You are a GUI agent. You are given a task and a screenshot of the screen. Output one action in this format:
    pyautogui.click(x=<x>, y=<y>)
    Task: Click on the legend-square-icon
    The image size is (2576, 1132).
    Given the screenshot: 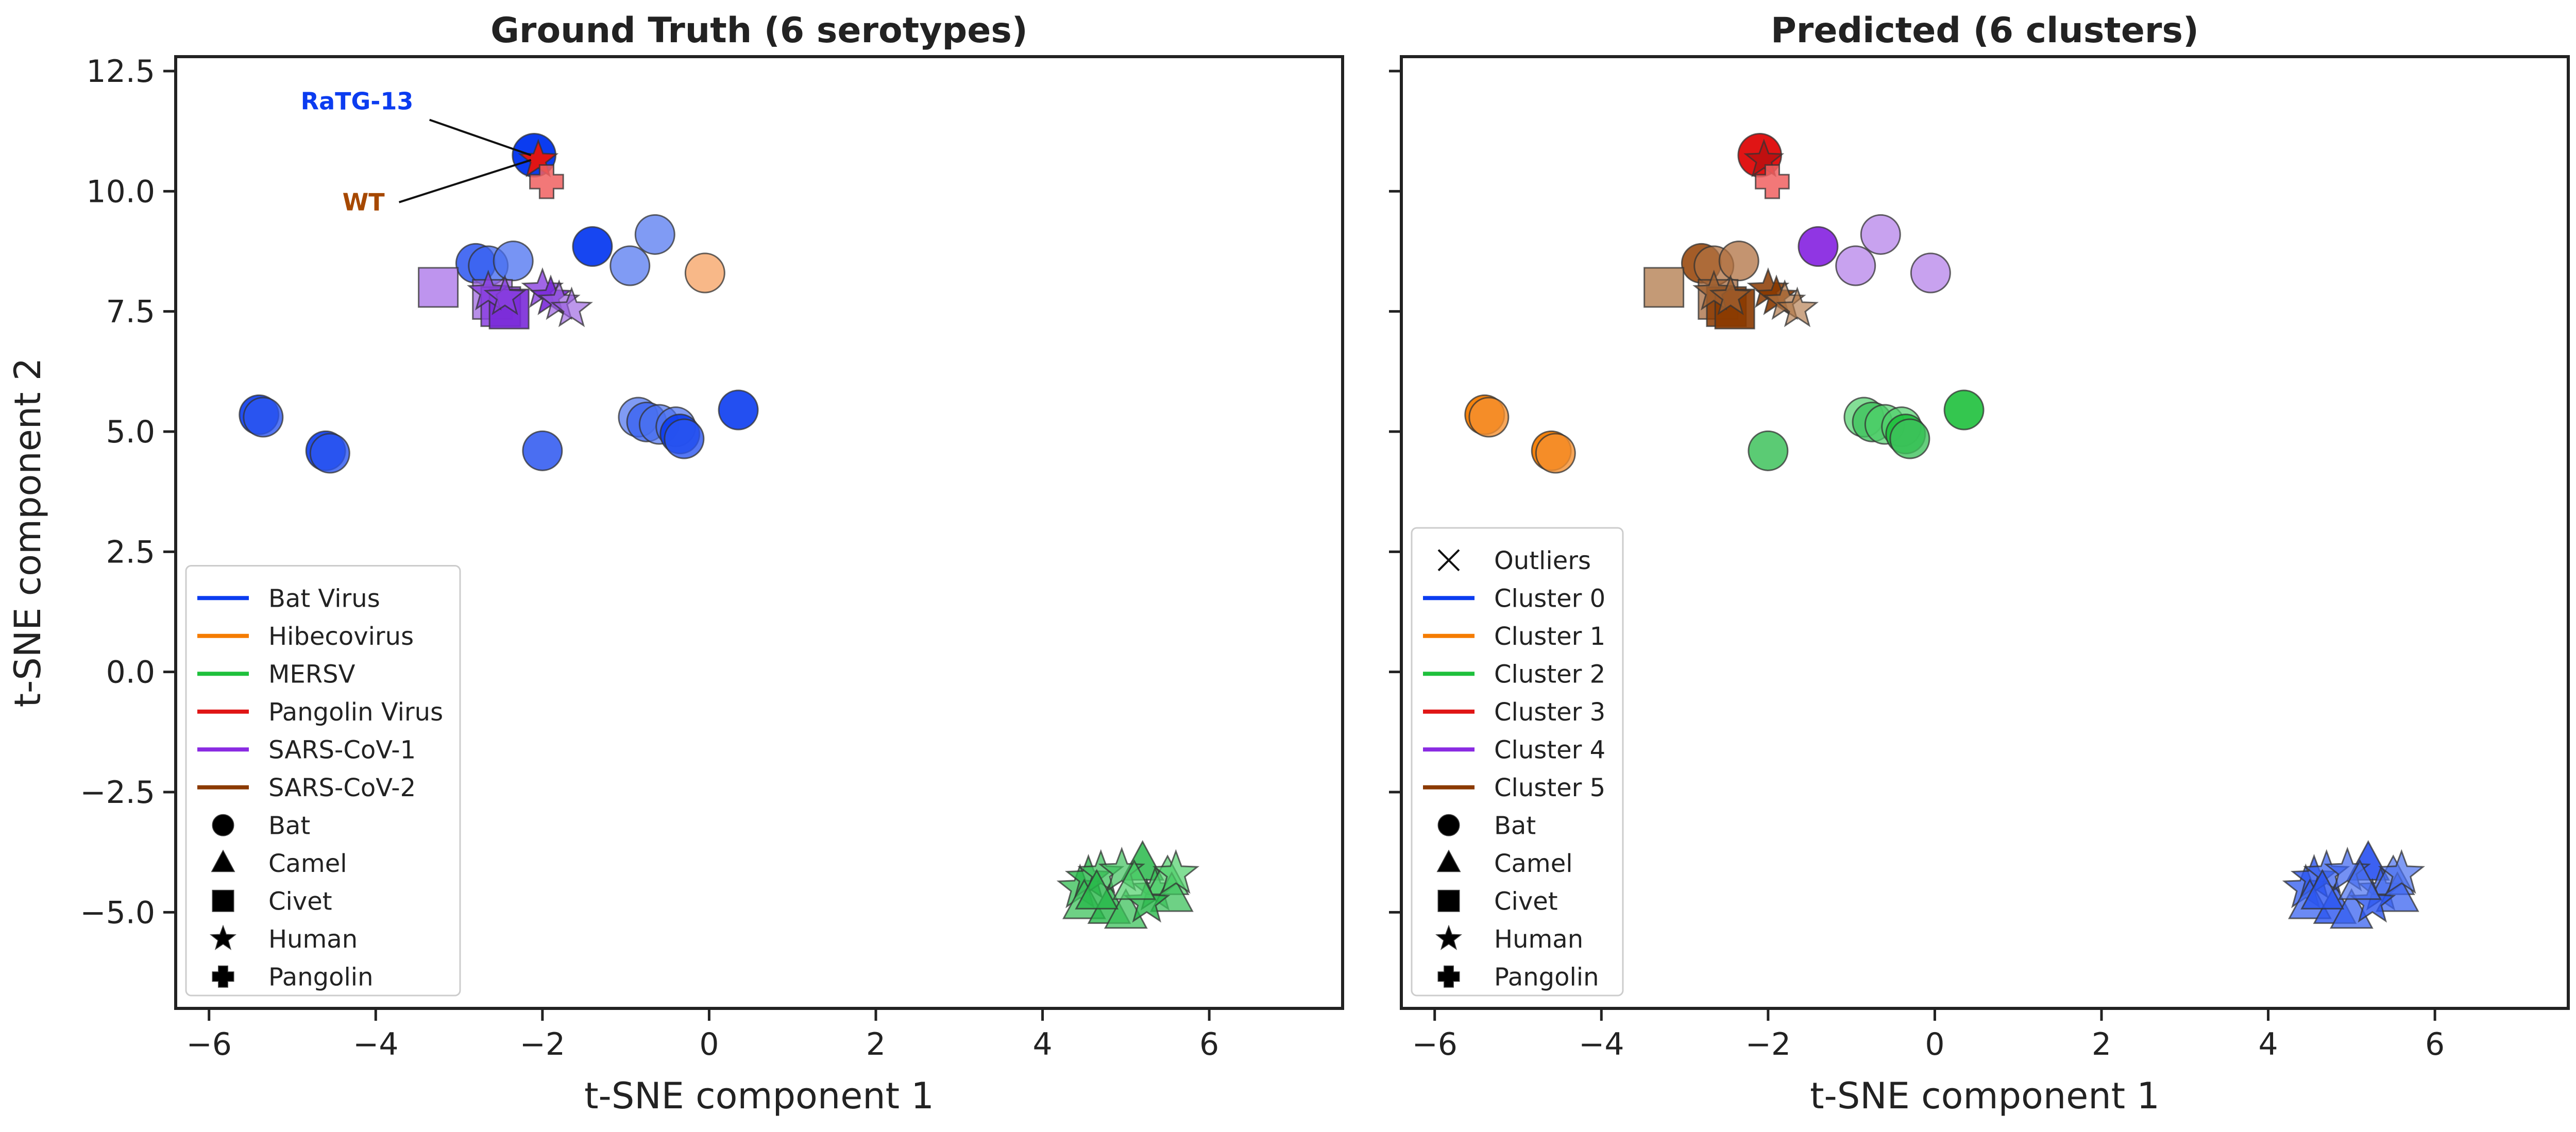 What is the action you would take?
    pyautogui.click(x=223, y=901)
    